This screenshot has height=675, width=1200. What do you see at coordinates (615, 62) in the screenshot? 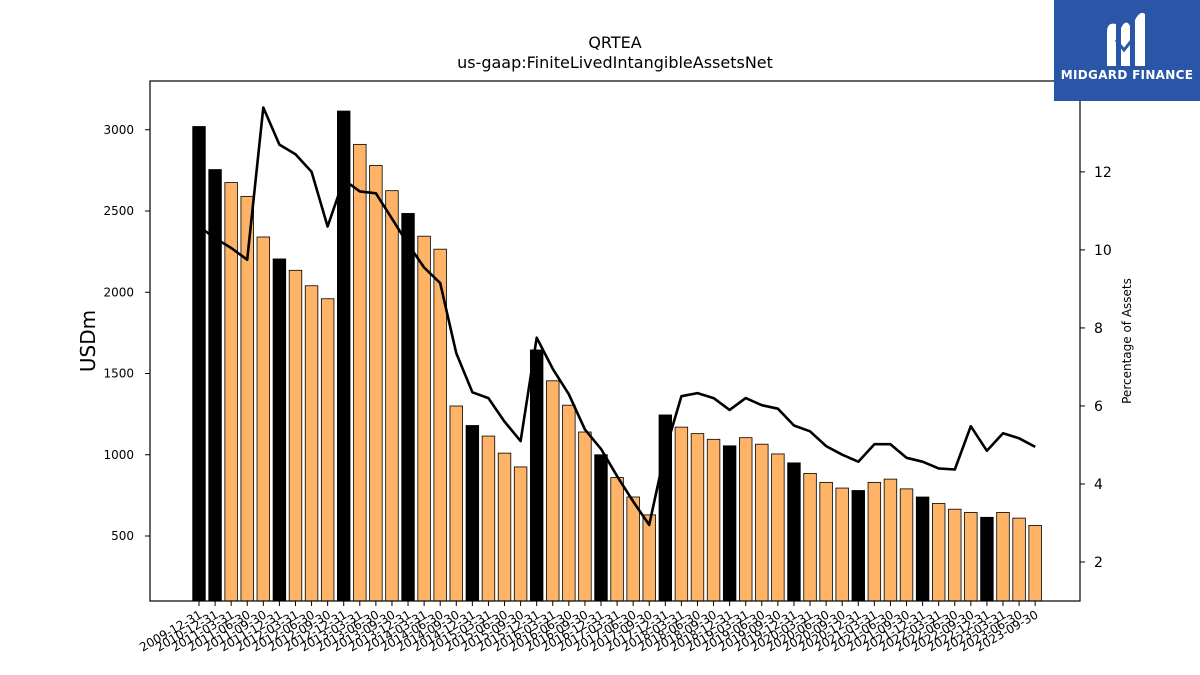
I see `chart-subtitle: us-gaap:FiniteLivedIntangibleAssetsNet` at bounding box center [615, 62].